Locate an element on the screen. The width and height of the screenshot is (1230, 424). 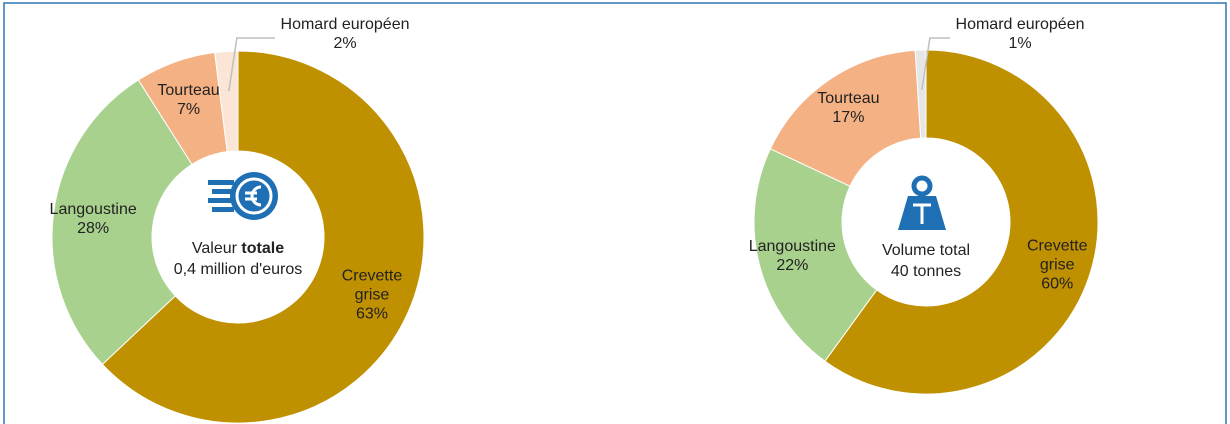
value-label: 22% is located at coordinates (792, 266).